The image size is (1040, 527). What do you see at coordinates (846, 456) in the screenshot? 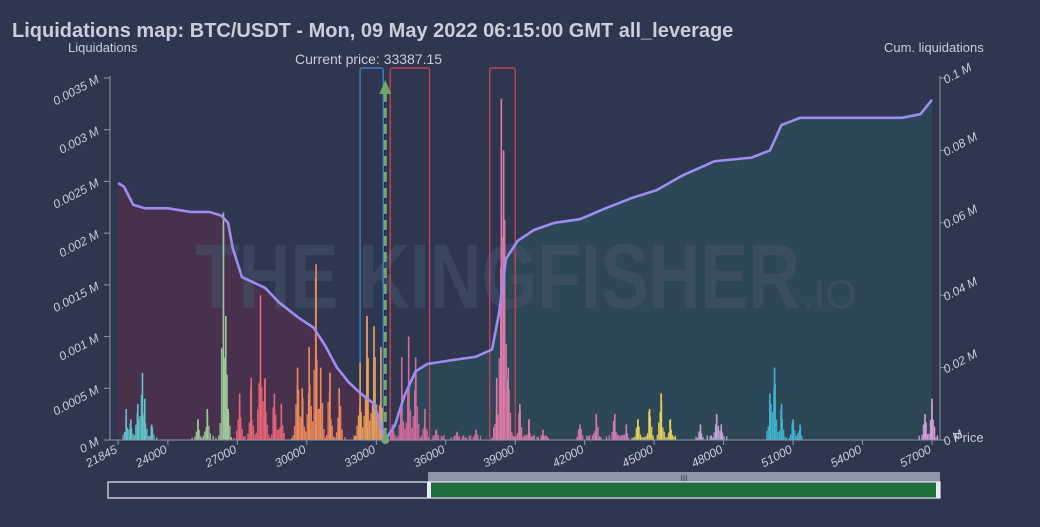
I see `x-tick-label: 54000` at bounding box center [846, 456].